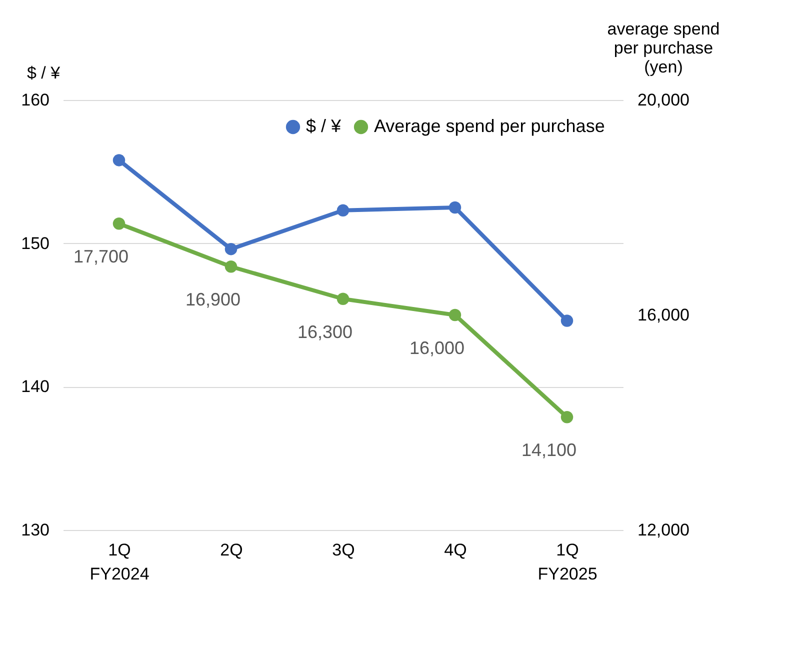 This screenshot has height=657, width=807. Describe the element at coordinates (35, 243) in the screenshot. I see `y-tick-label: 150` at that location.